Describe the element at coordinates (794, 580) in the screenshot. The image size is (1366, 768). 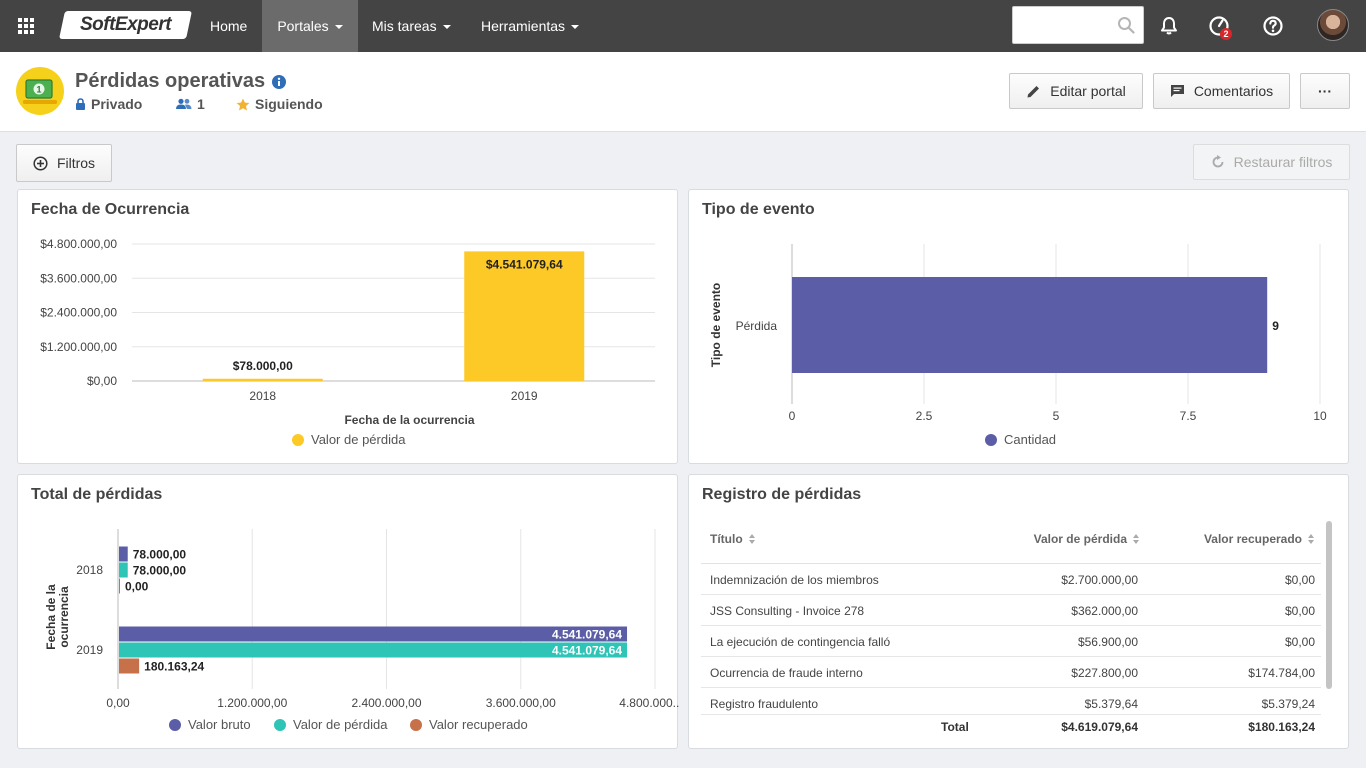
I see `cell-titulo: Indemnización de los miembros` at that location.